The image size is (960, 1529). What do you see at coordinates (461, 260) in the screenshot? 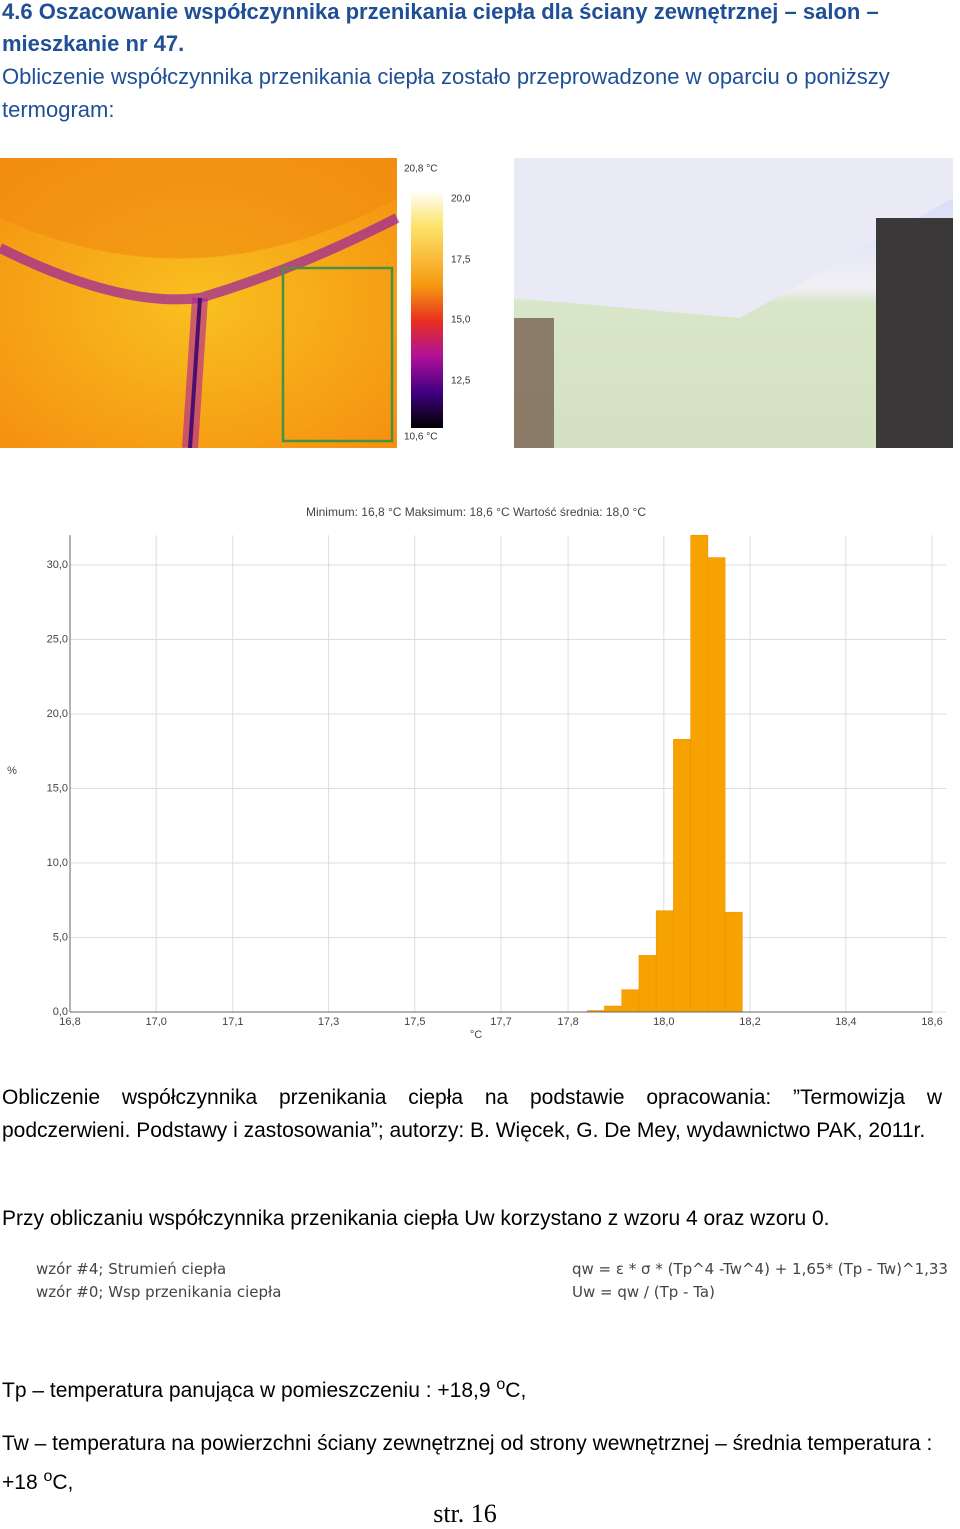
I see `scale-label: 17,5` at bounding box center [461, 260].